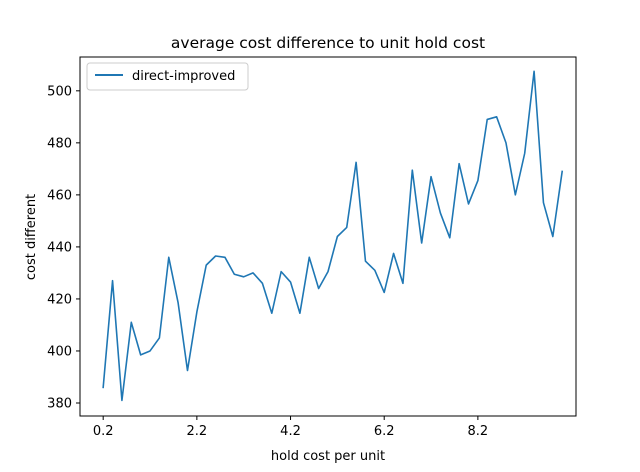 This screenshot has width=640, height=472. What do you see at coordinates (59, 351) in the screenshot?
I see `y-tick-label: 400` at bounding box center [59, 351].